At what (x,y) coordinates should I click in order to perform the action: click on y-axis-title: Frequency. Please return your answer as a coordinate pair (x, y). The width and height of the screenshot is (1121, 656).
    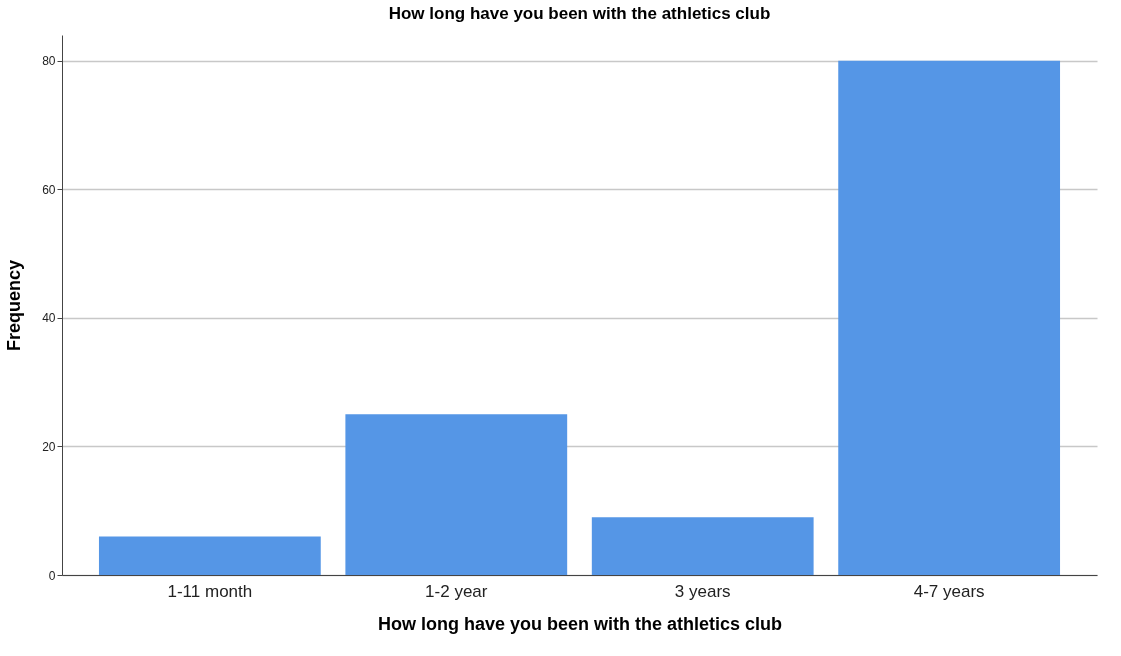
    Looking at the image, I should click on (14, 305).